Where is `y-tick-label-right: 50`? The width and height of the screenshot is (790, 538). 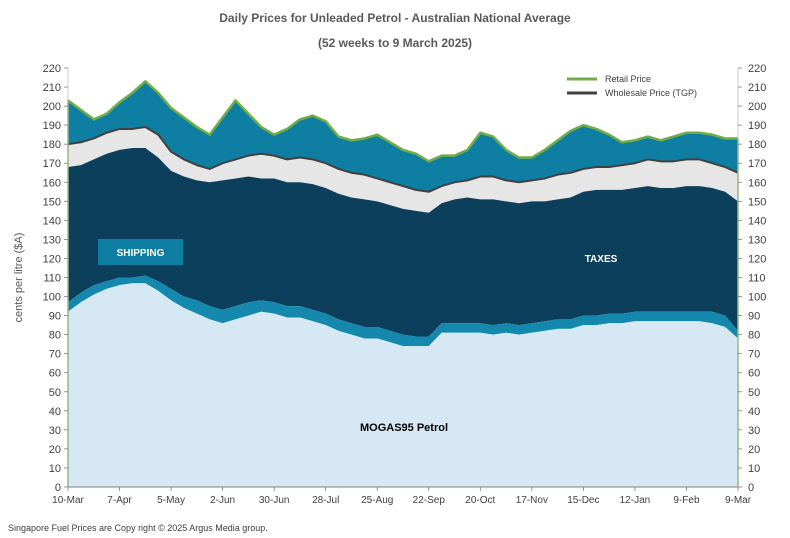 y-tick-label-right: 50 is located at coordinates (754, 393).